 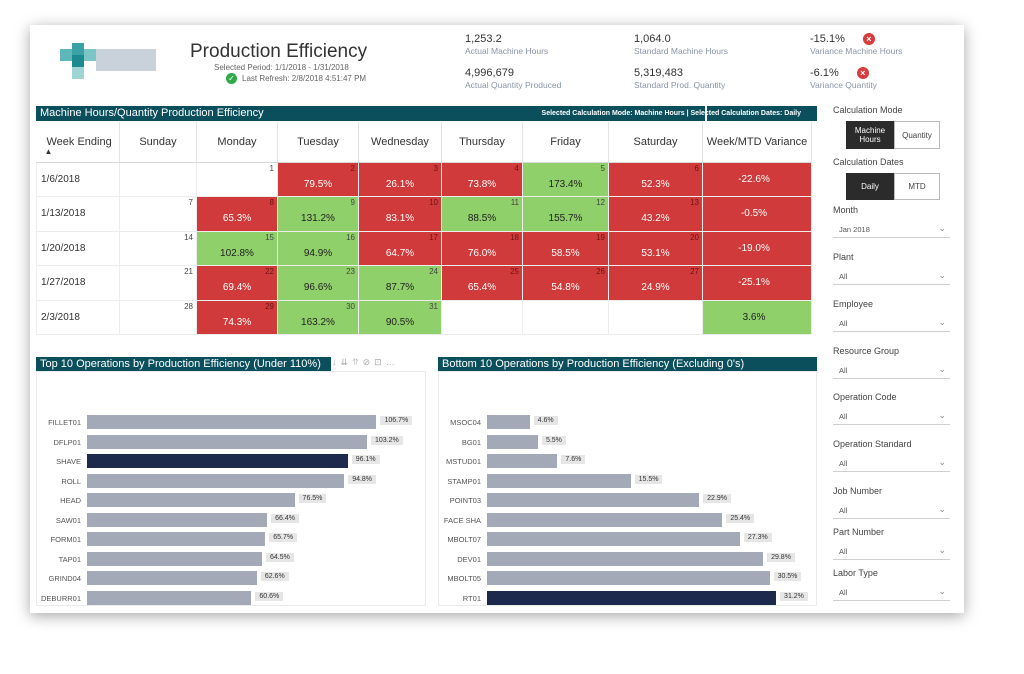 What do you see at coordinates (757, 179) in the screenshot?
I see `variance-cell: -22.6%` at bounding box center [757, 179].